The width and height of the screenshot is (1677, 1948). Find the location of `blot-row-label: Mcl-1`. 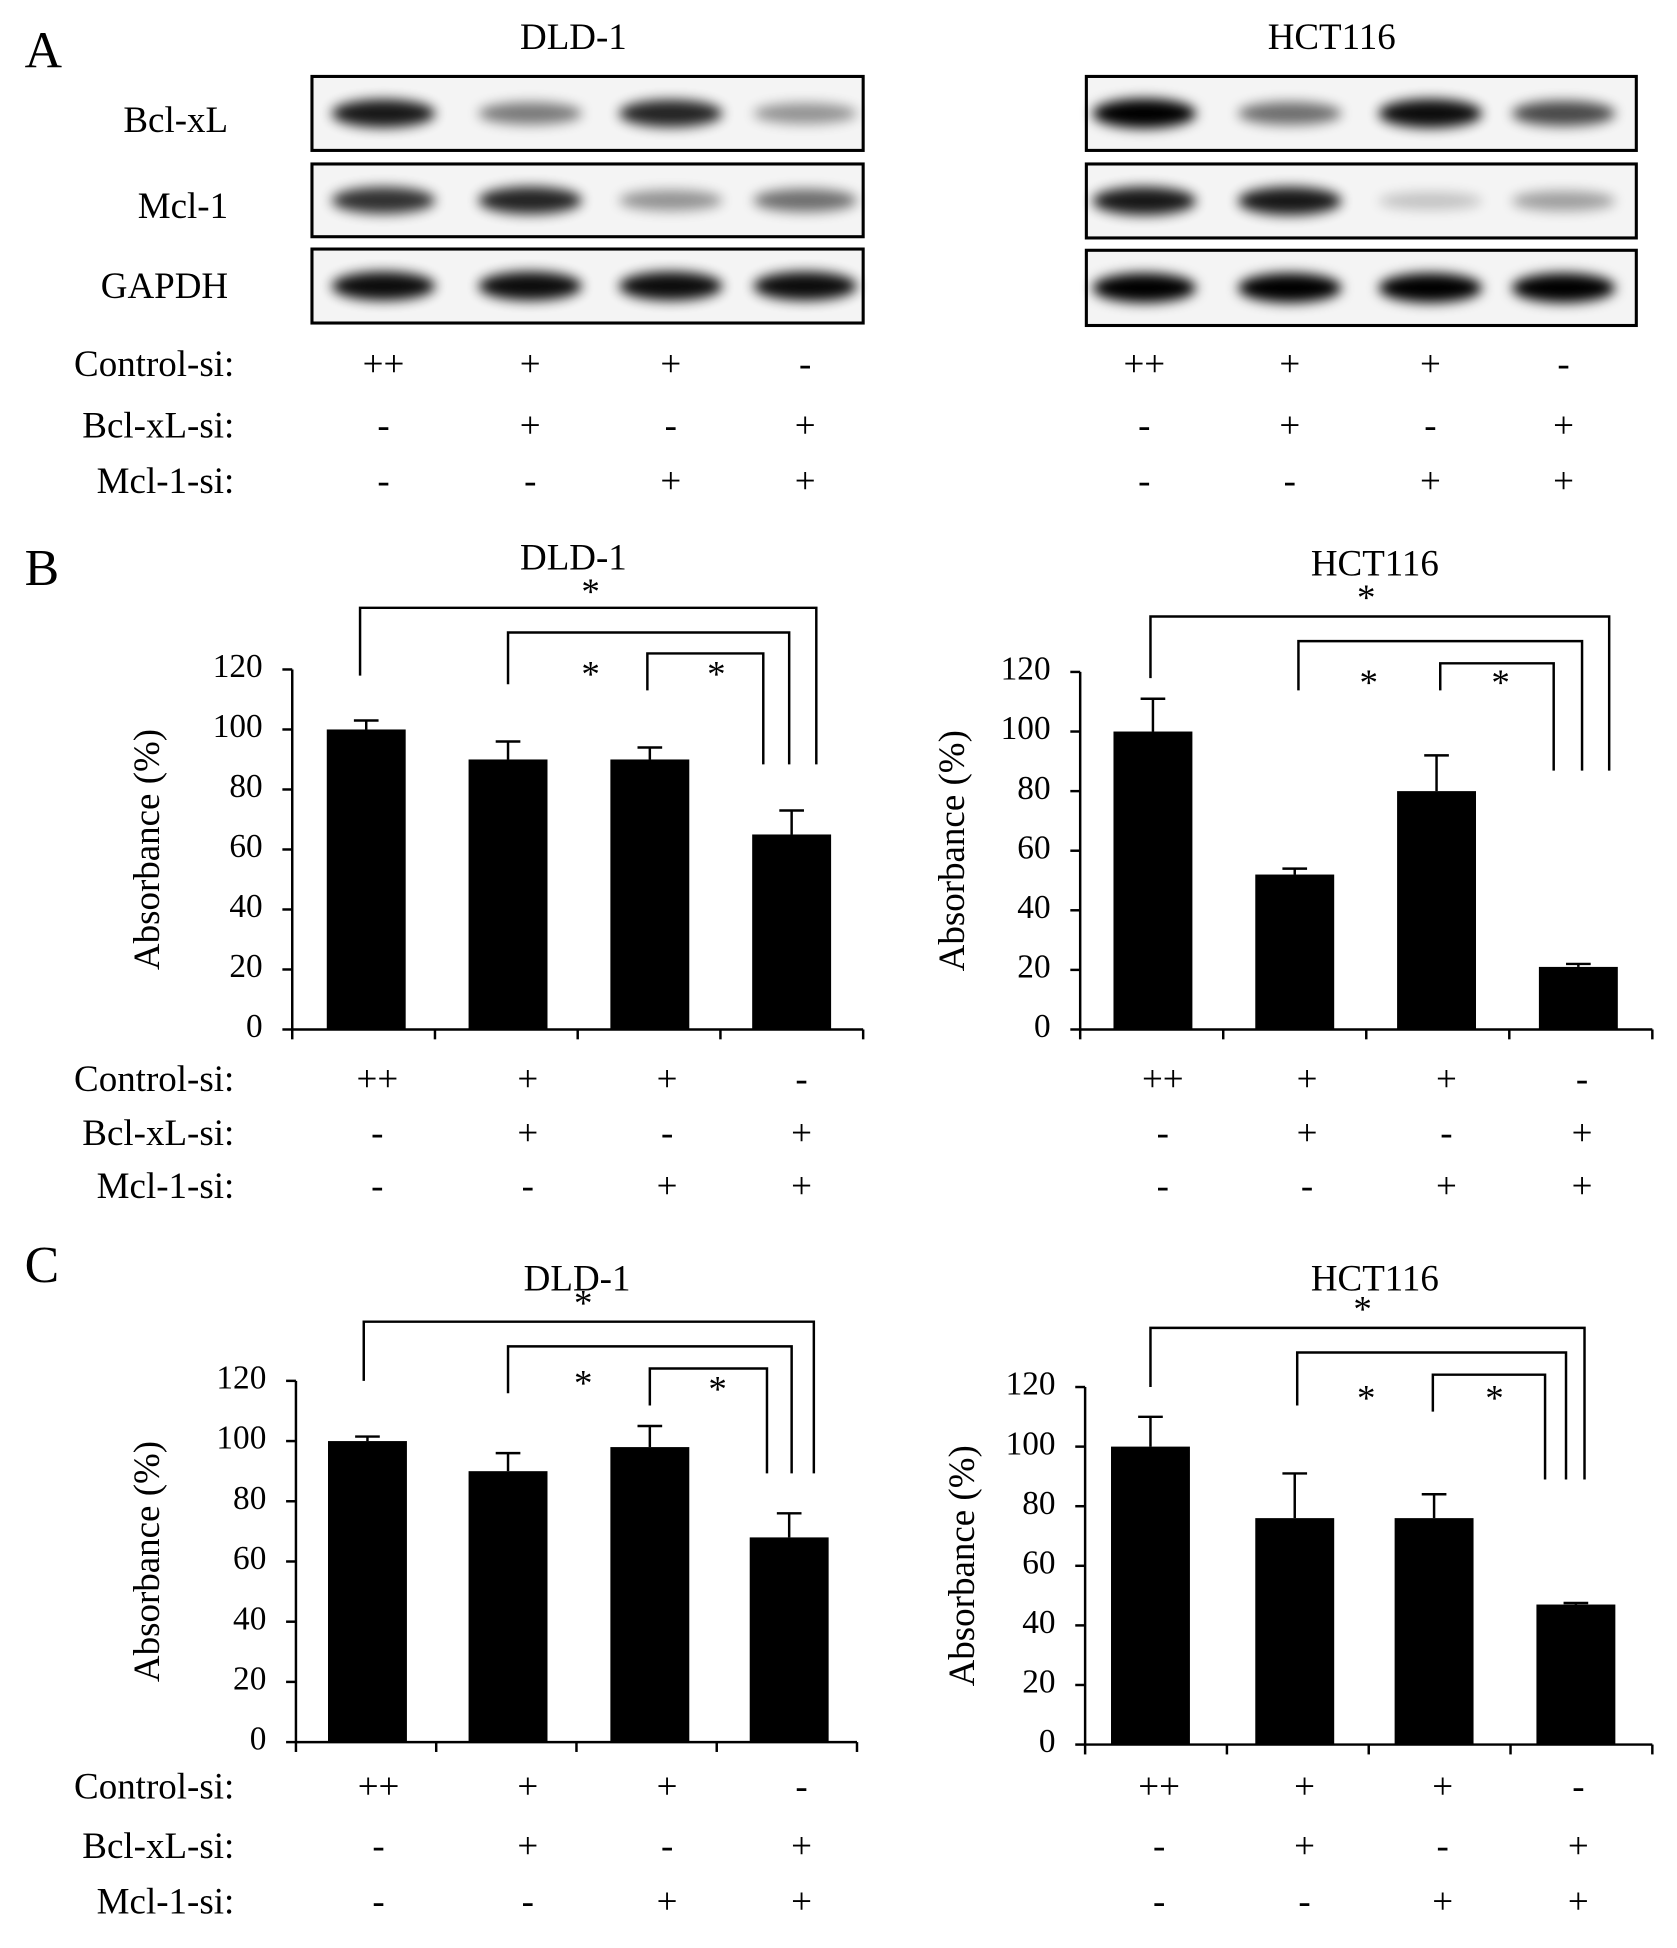

blot-row-label: Mcl-1 is located at coordinates (183, 205).